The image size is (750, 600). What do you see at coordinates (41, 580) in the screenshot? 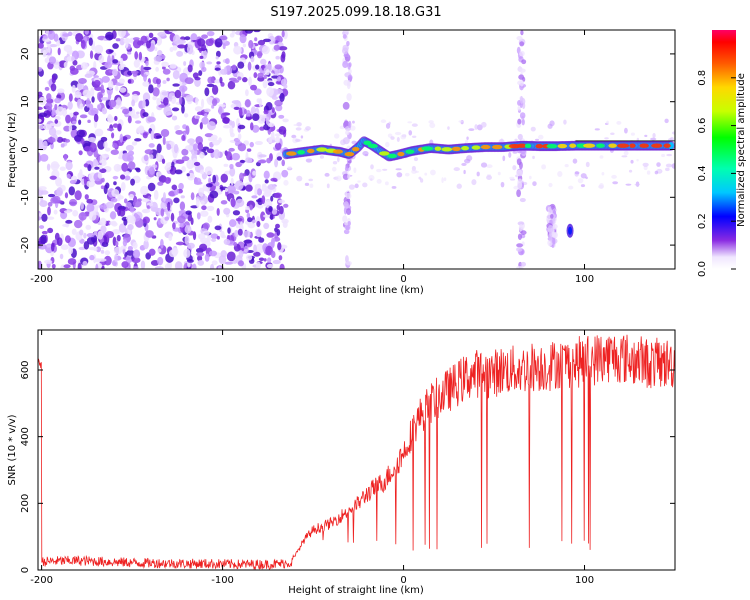
I see `snr-xtick-label: -200` at bounding box center [41, 580].